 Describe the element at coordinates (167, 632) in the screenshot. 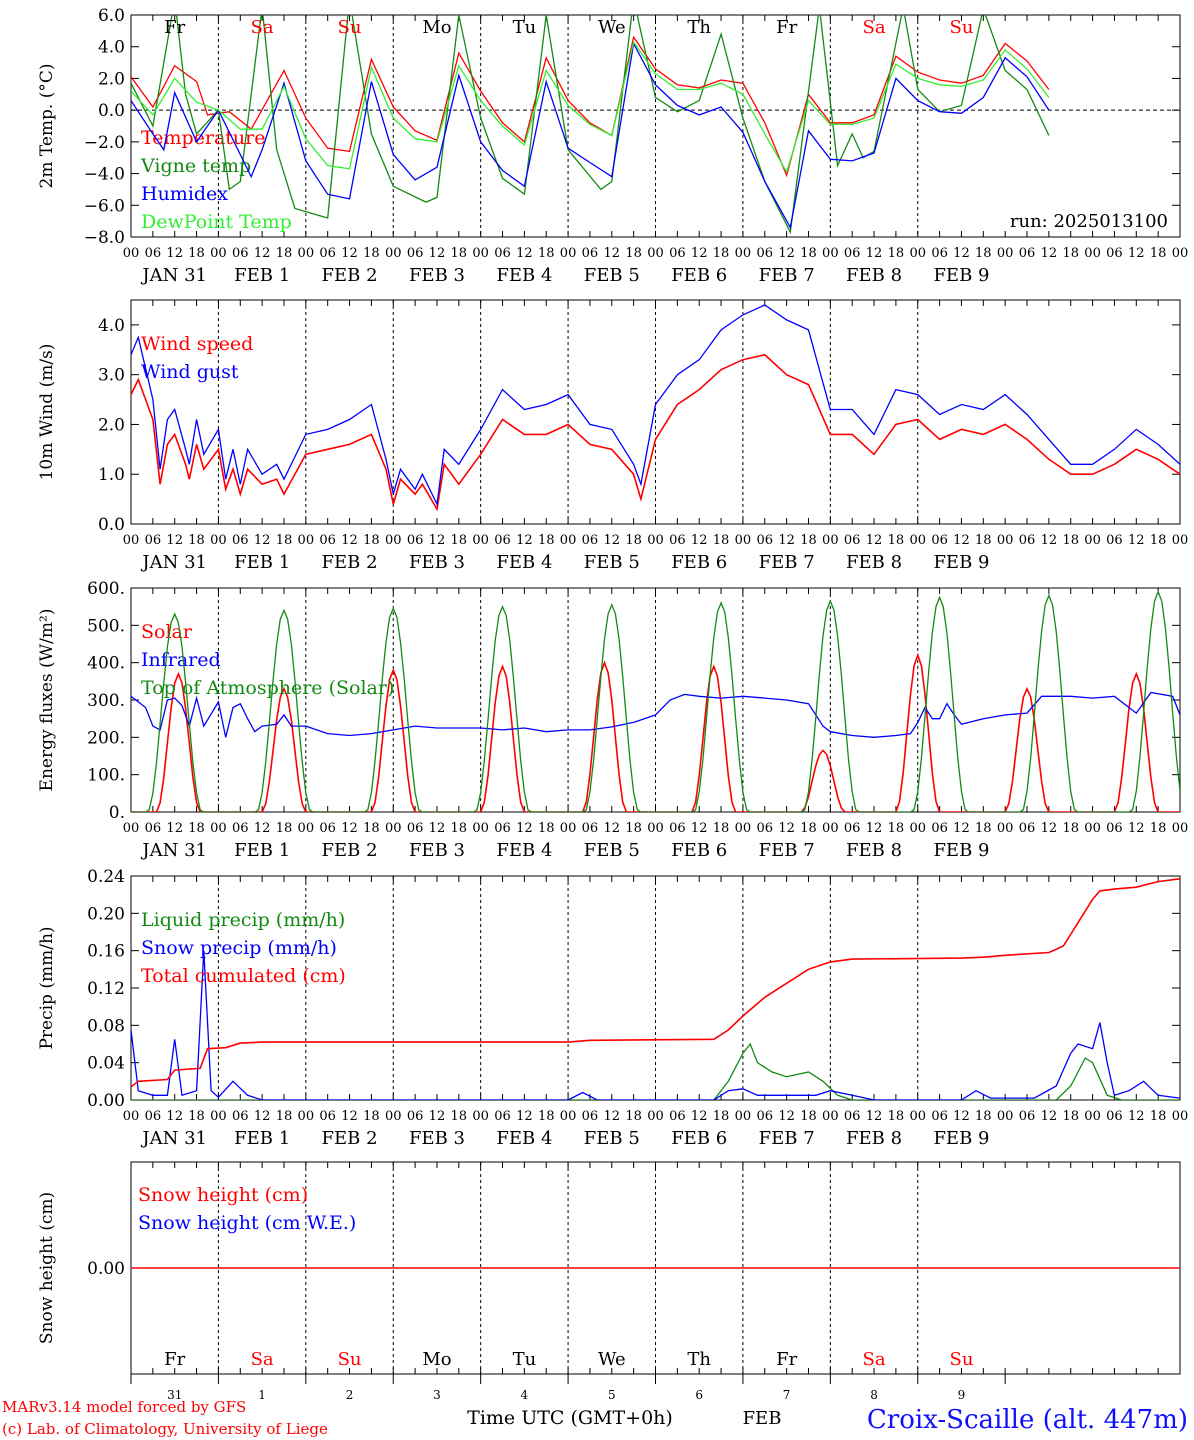

I see `legend-entry: Solar` at that location.